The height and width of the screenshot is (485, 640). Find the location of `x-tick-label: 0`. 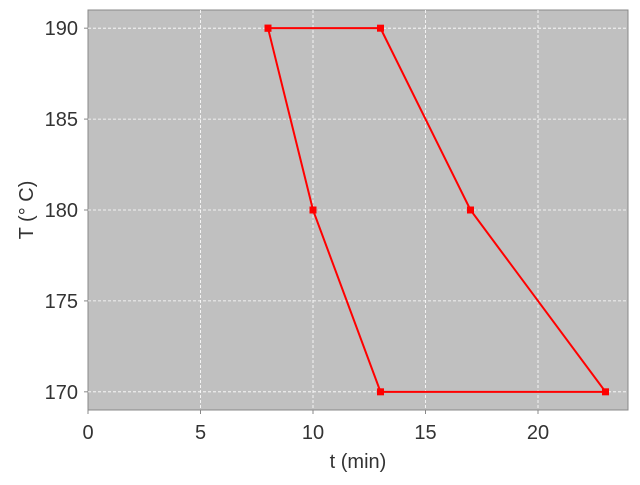

x-tick-label: 0 is located at coordinates (87, 433).